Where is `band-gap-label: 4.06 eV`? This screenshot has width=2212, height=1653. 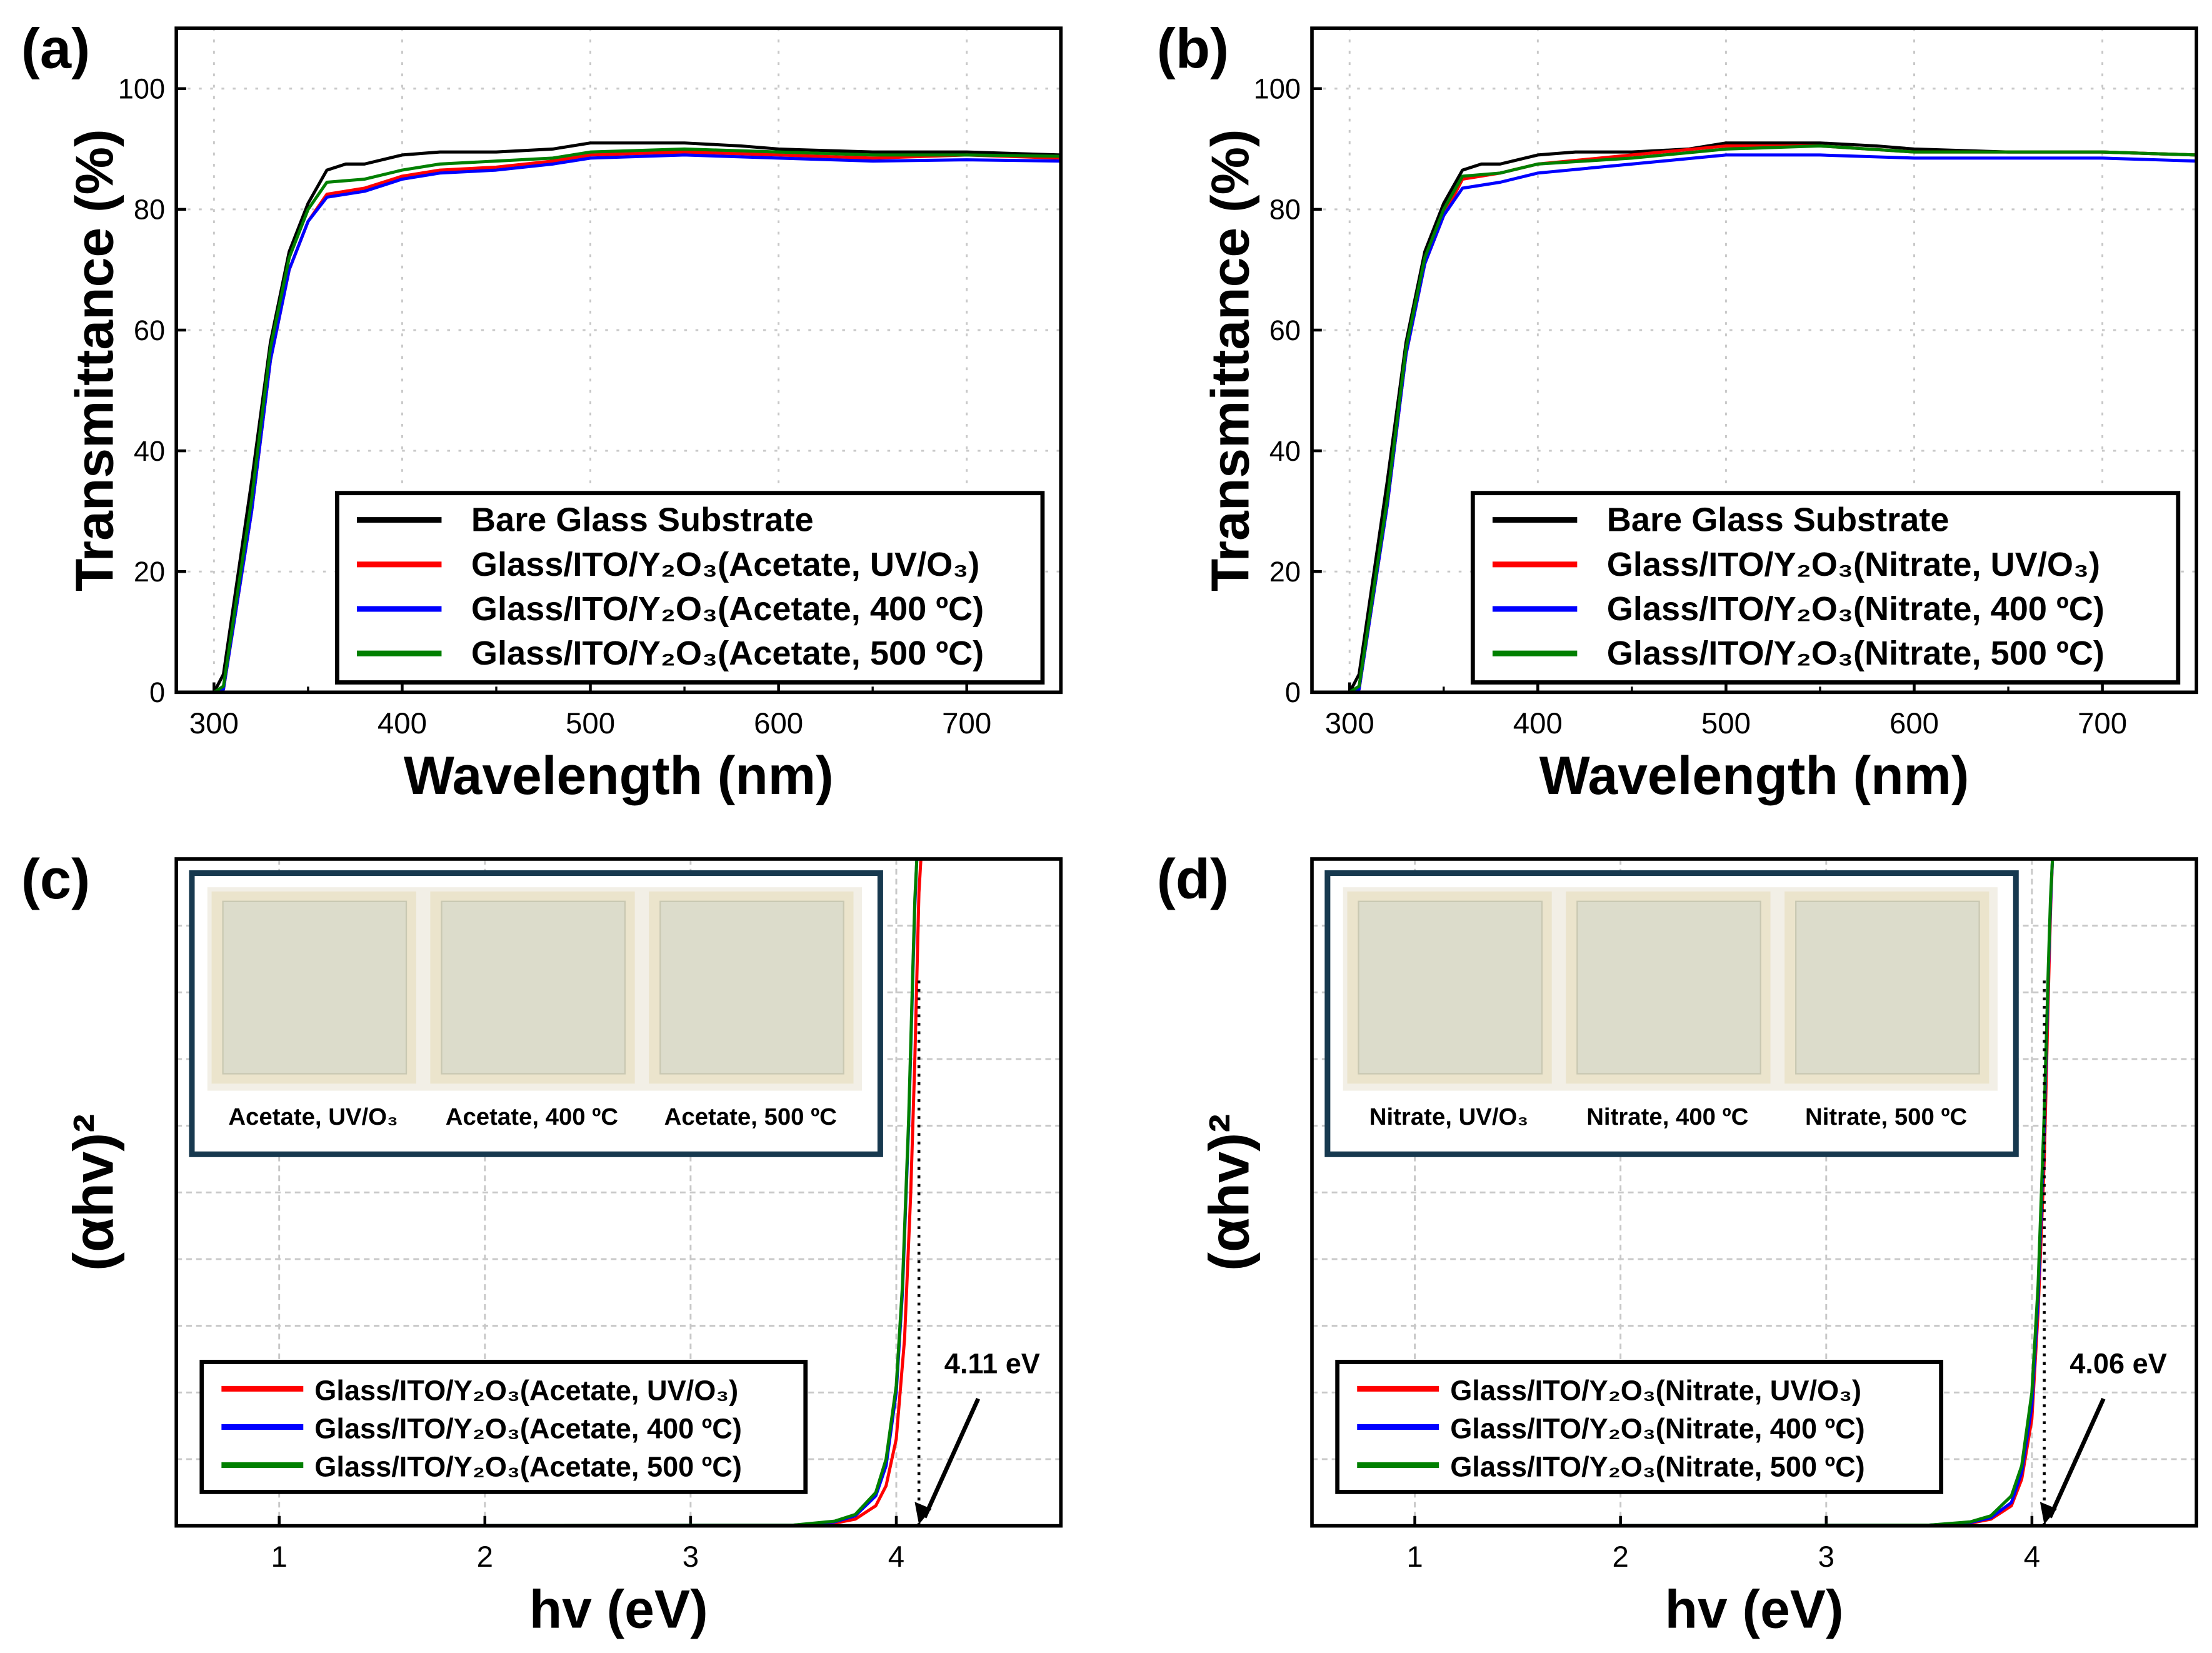 band-gap-label: 4.06 eV is located at coordinates (2118, 1364).